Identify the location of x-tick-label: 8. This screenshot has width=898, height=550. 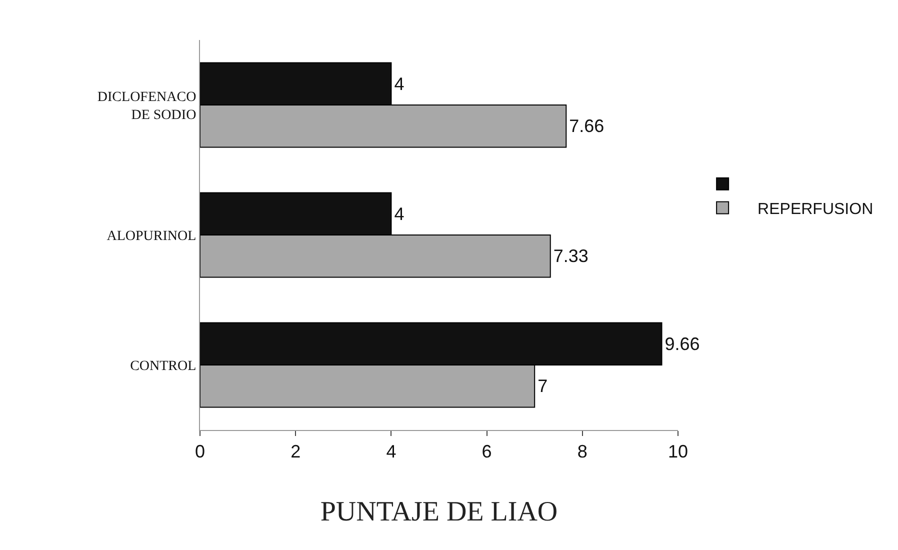
(582, 452).